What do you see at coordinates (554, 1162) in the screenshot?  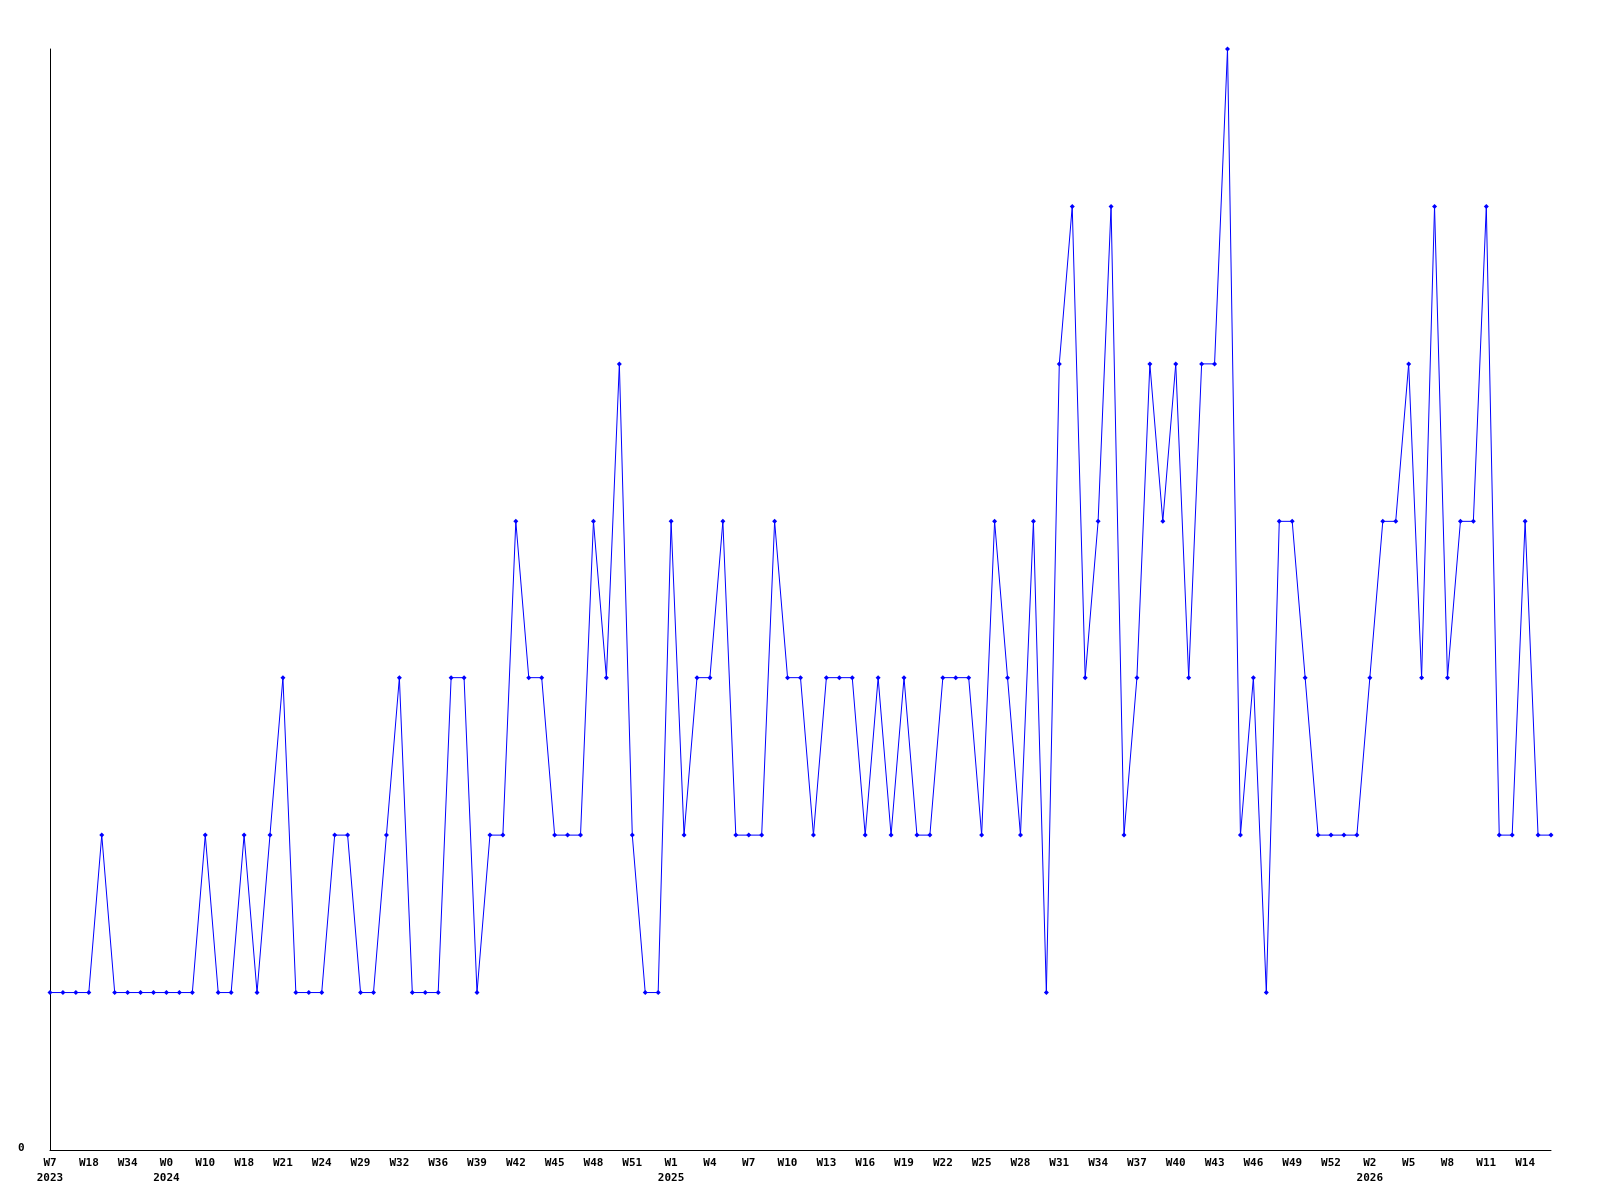 I see `x-tick-label: W45` at bounding box center [554, 1162].